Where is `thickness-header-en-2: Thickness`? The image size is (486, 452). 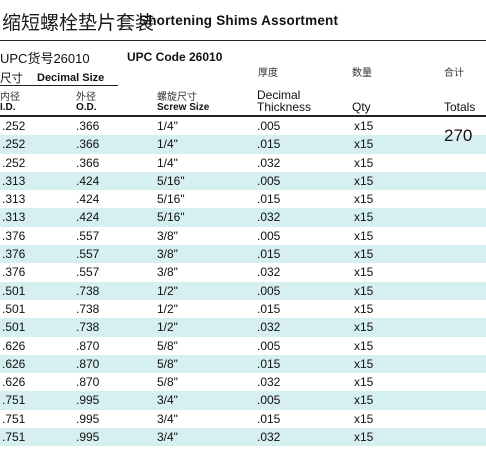
thickness-header-en-2: Thickness is located at coordinates (284, 107).